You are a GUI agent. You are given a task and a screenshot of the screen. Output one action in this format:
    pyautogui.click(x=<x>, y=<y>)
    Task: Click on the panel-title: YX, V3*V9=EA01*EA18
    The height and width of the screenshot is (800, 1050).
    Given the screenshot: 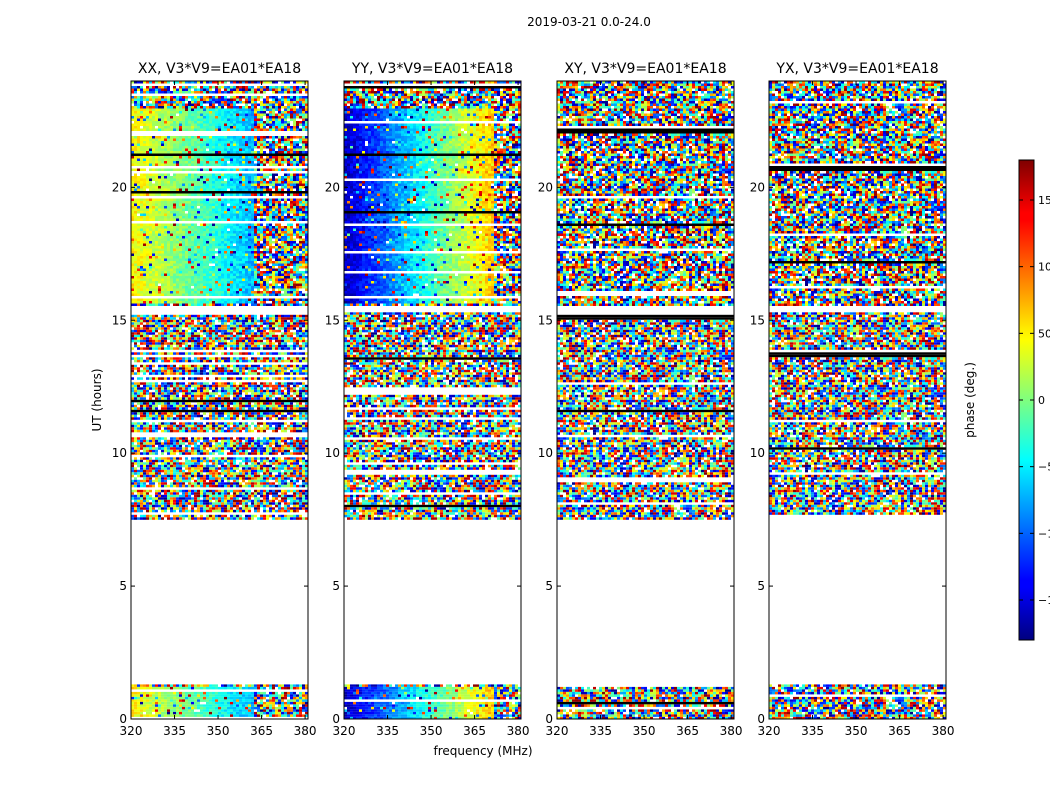 What is the action you would take?
    pyautogui.click(x=856, y=69)
    